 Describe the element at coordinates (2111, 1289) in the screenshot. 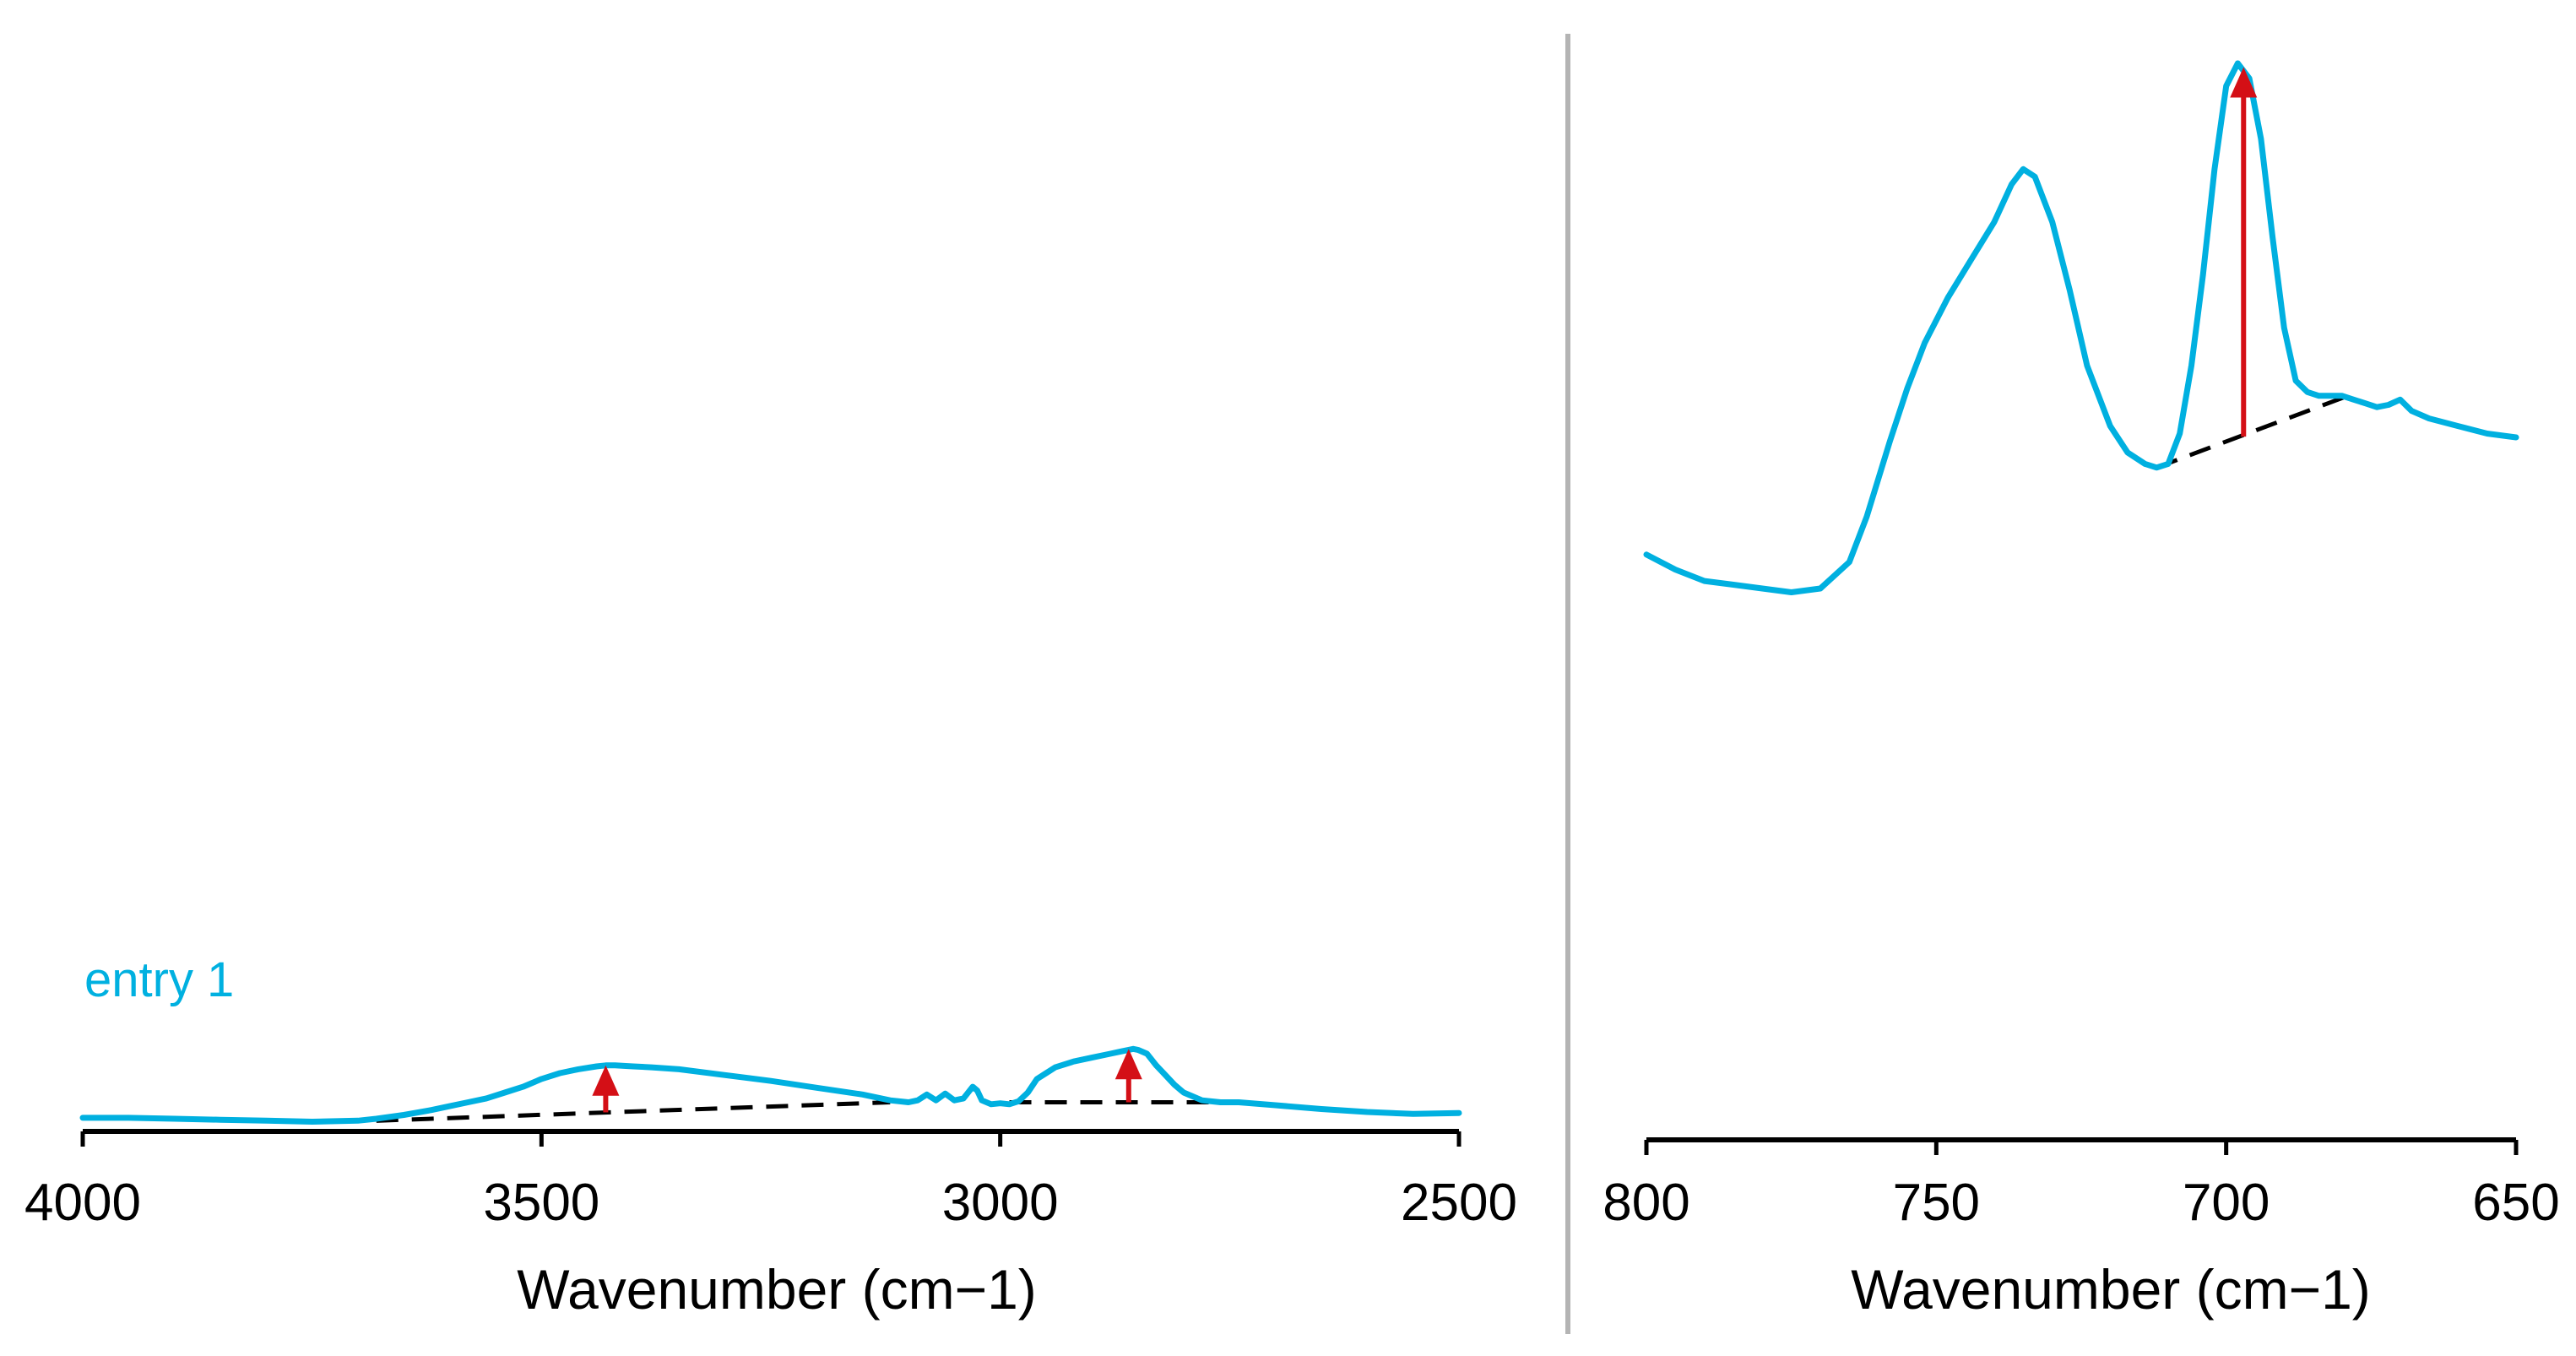

I see `right-x-axis-title: Wavenumber (cm−1)` at that location.